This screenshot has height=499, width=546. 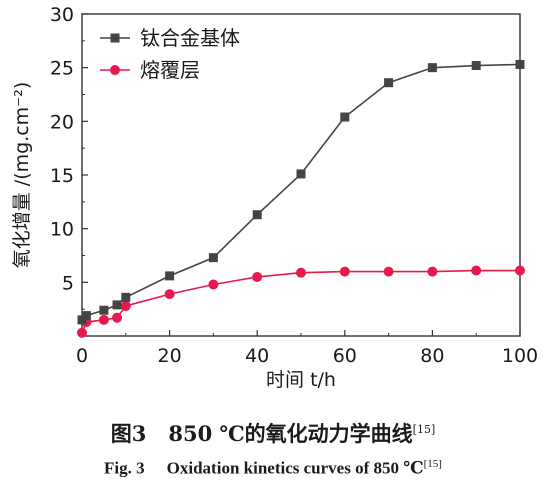 What do you see at coordinates (432, 464) in the screenshot?
I see `caption-en-ref: [15]` at bounding box center [432, 464].